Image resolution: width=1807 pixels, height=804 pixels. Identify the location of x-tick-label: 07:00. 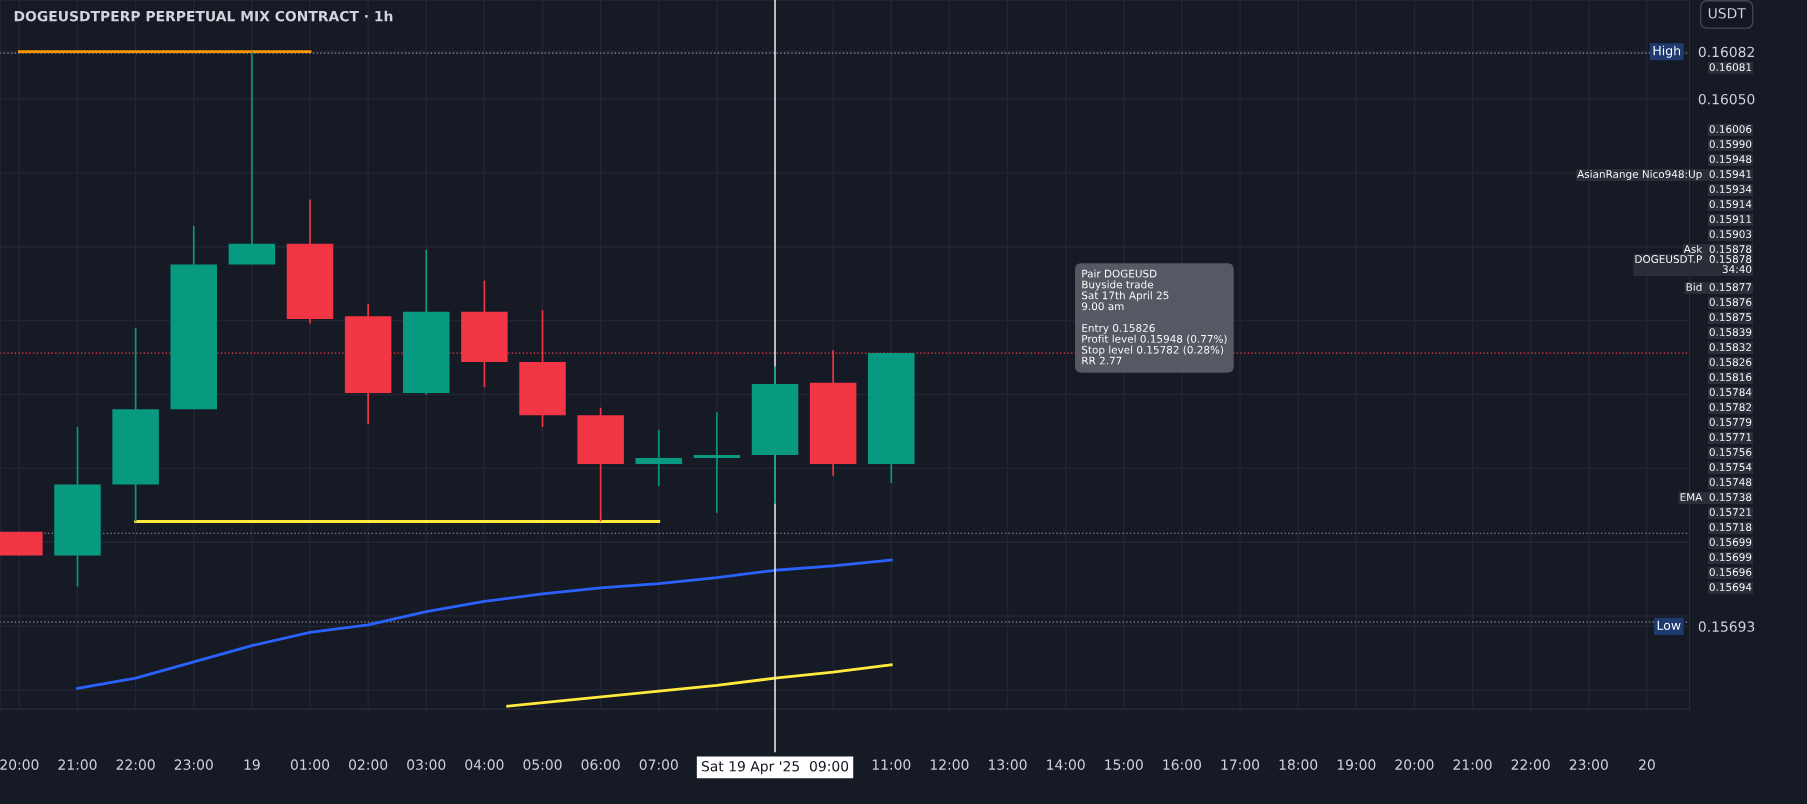
(658, 764).